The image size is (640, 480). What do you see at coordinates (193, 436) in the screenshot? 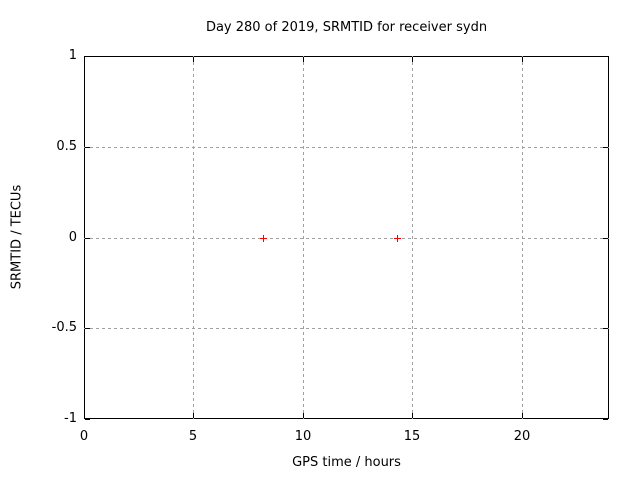
I see `x-tick-label: 5` at bounding box center [193, 436].